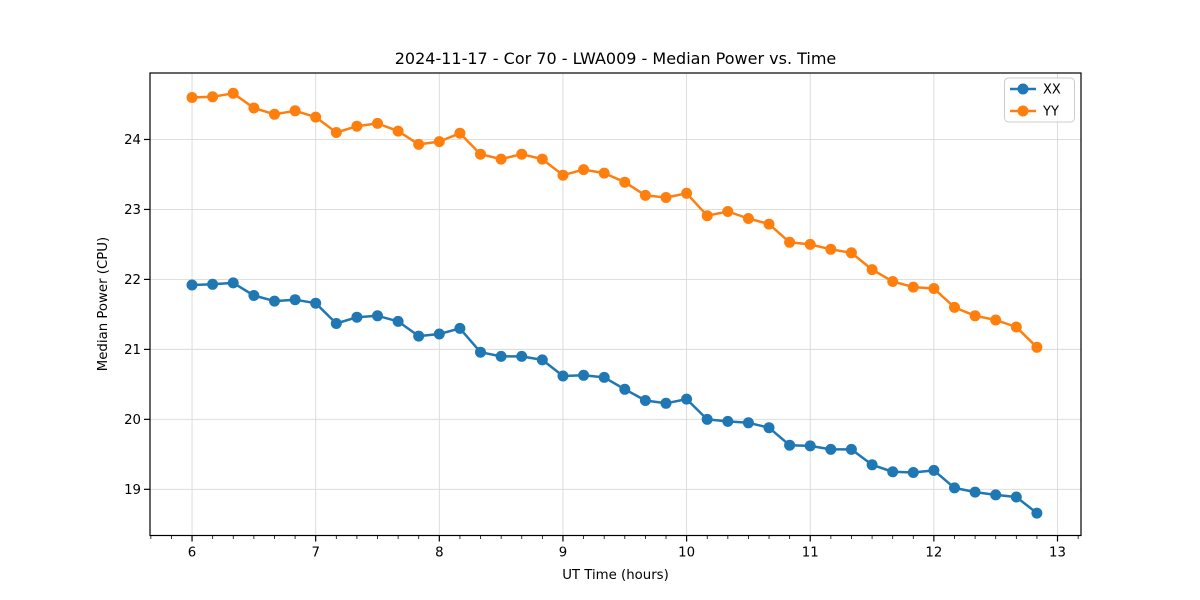  Describe the element at coordinates (686, 553) in the screenshot. I see `x-tick-label-10: 10` at that location.